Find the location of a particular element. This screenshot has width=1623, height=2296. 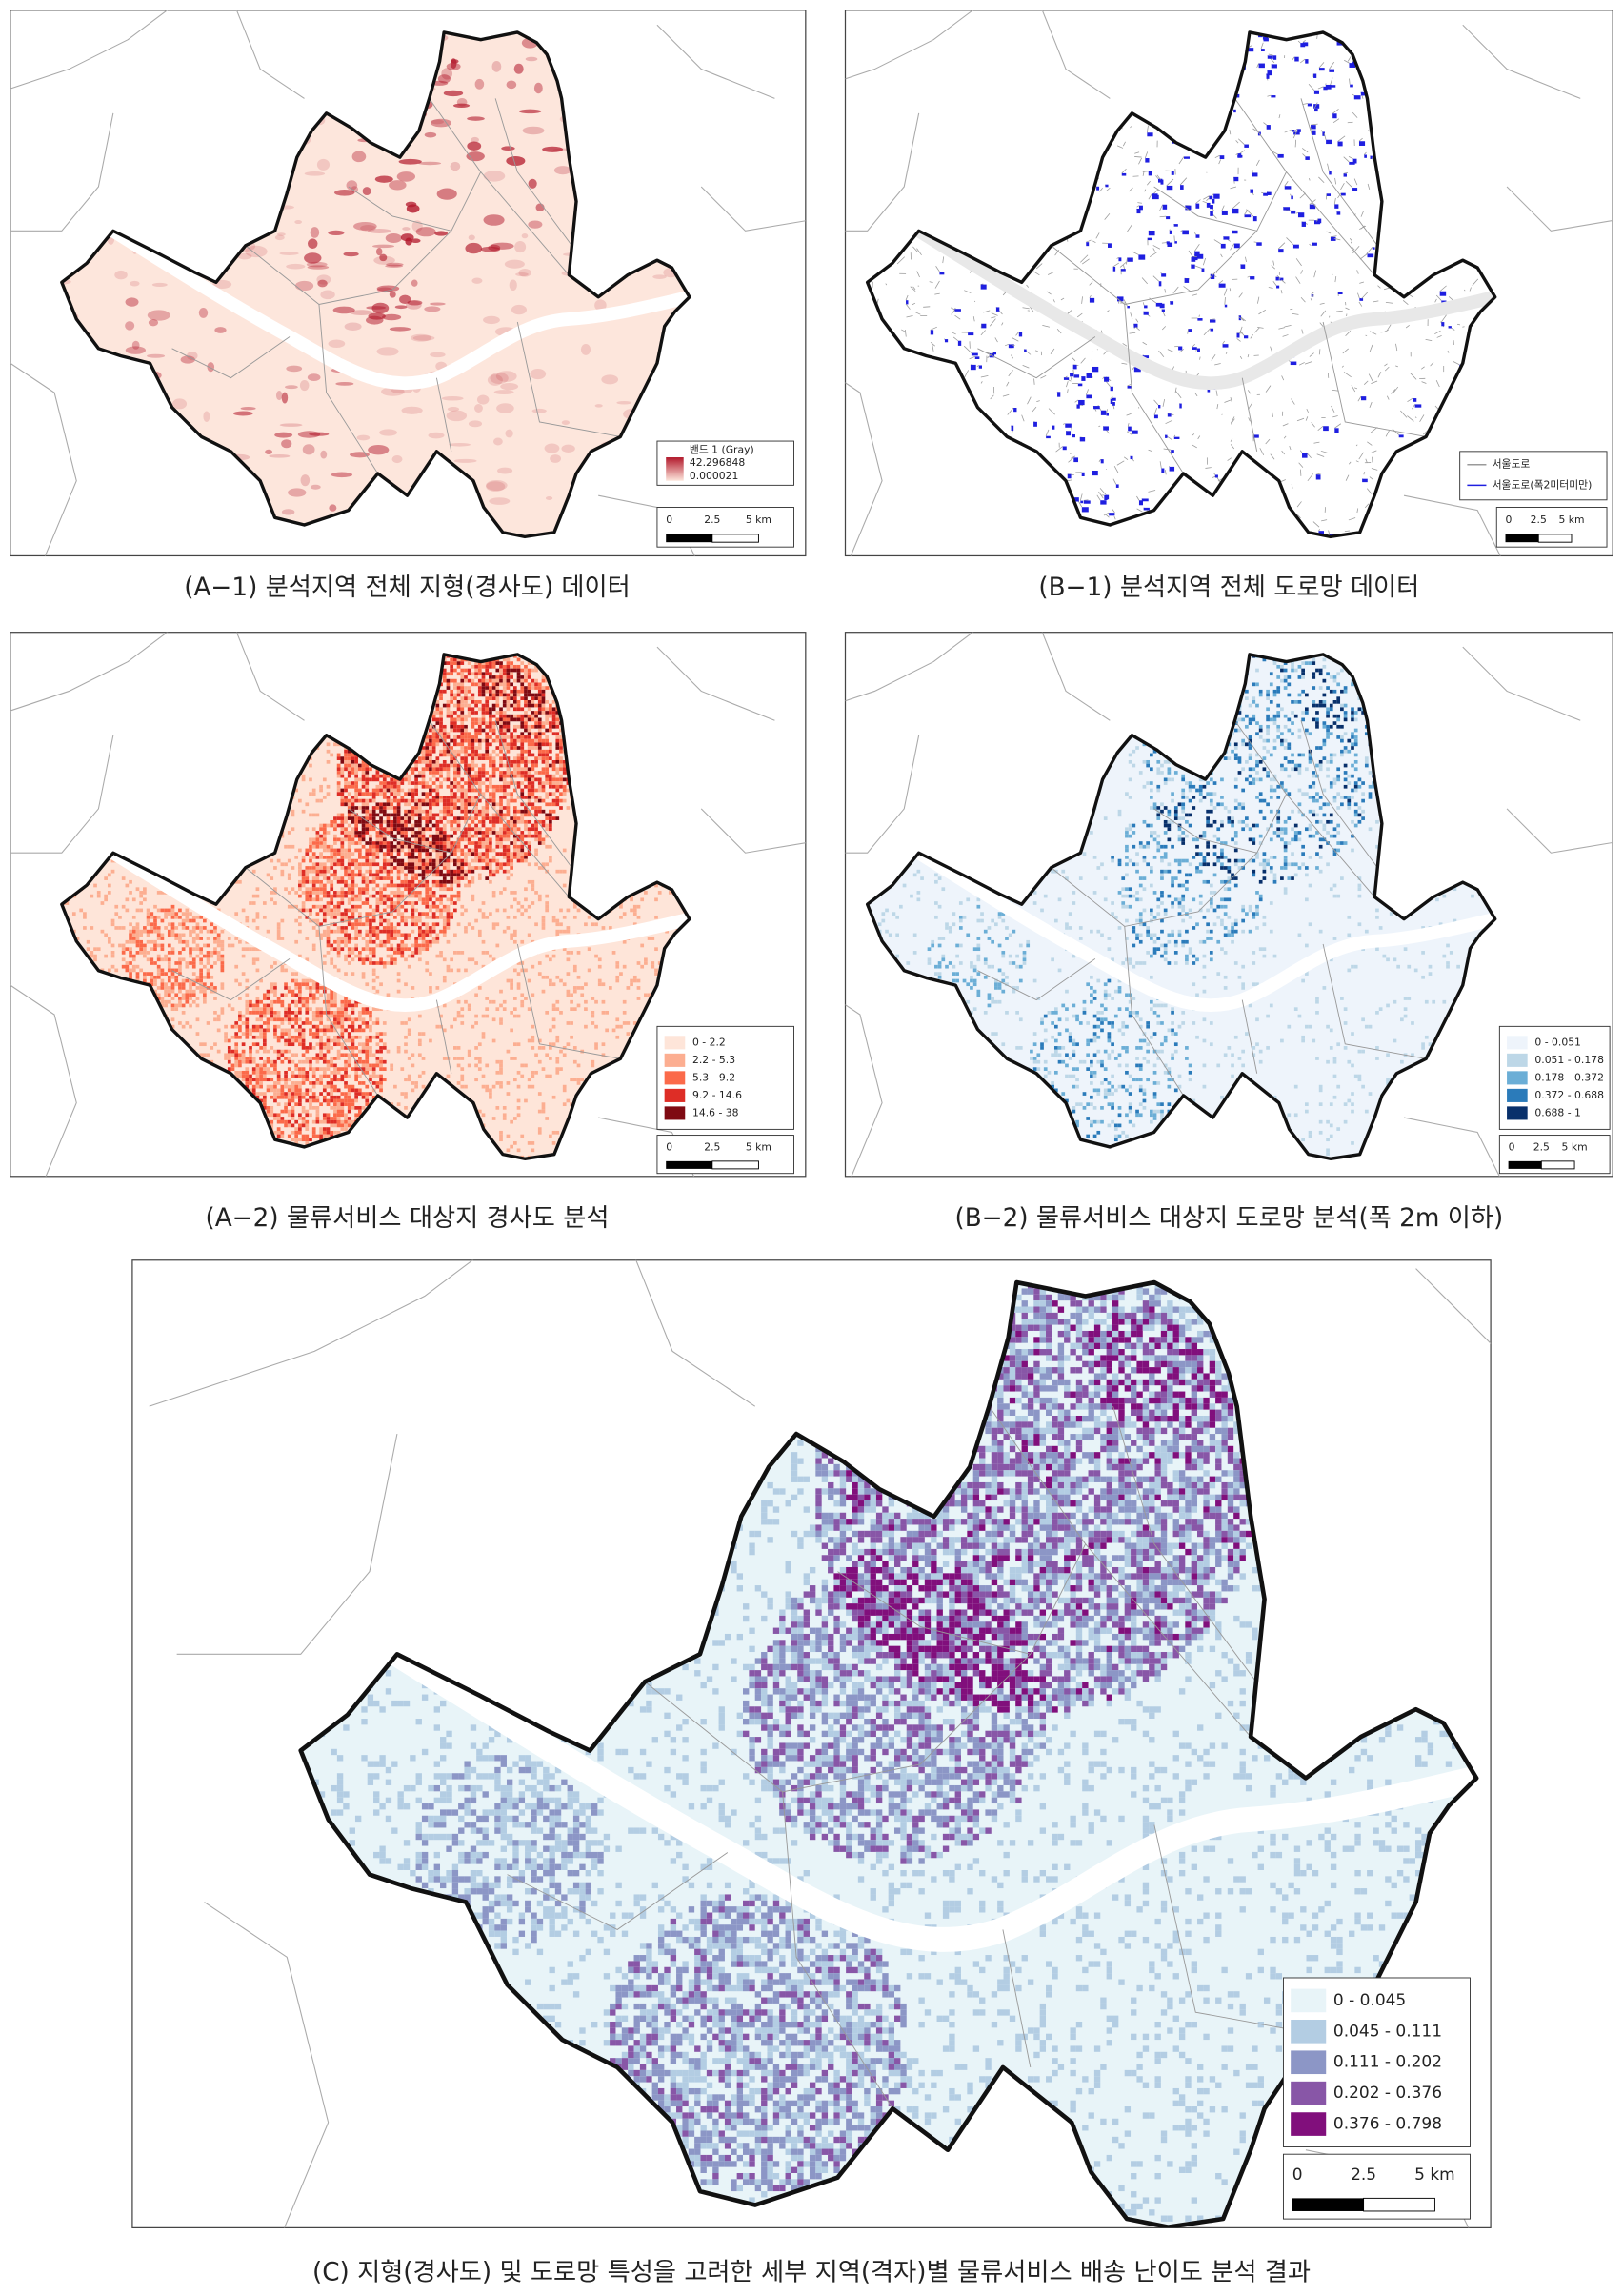

river is located at coordinates (1204, 308).